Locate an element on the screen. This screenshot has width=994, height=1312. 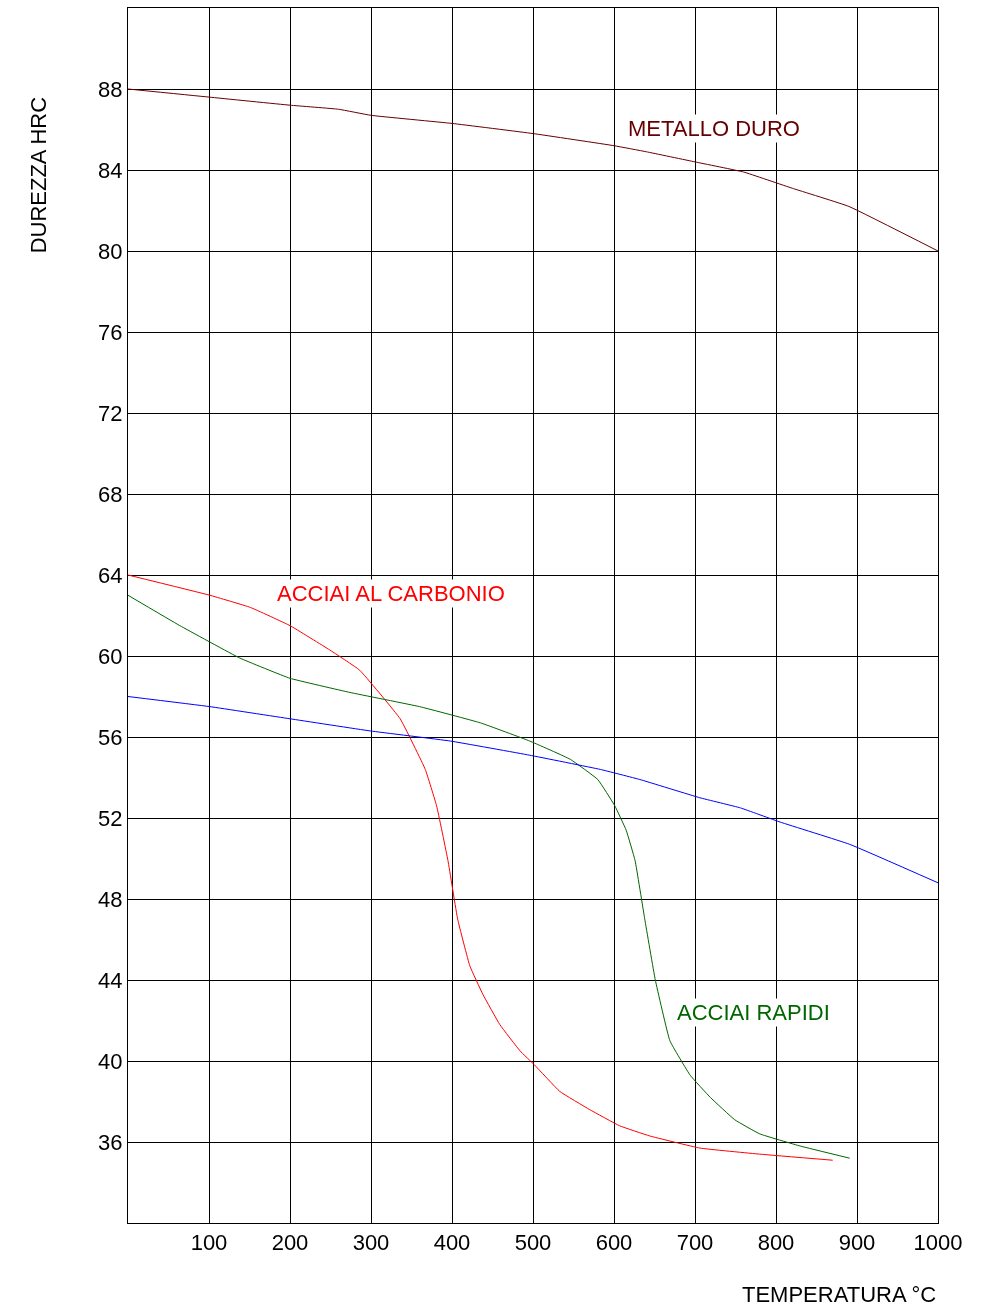
x-axis-title: TEMPERATURA °C is located at coordinates (839, 1294).